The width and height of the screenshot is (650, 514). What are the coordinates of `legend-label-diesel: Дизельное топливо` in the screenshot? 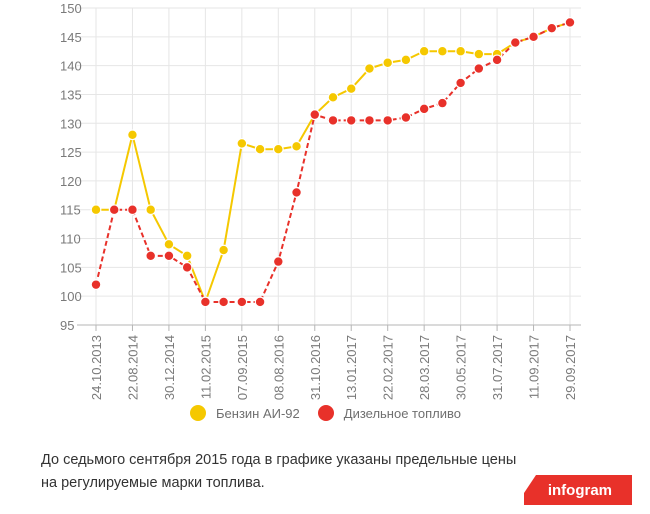 It's located at (402, 413).